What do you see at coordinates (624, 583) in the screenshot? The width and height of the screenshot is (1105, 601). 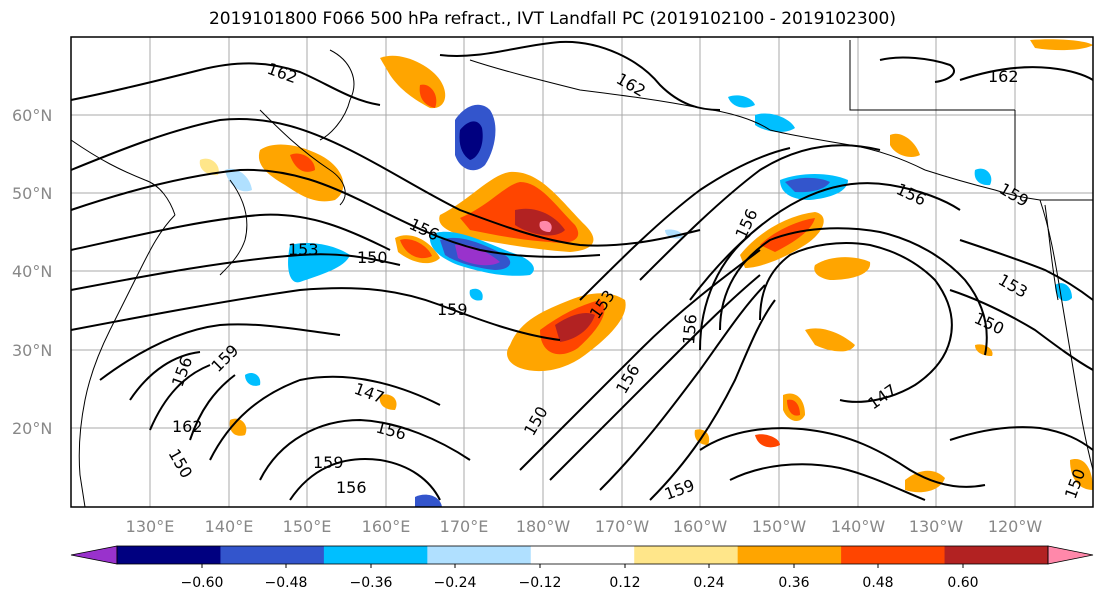 I see `colorbar-tick-label: 0.12` at bounding box center [624, 583].